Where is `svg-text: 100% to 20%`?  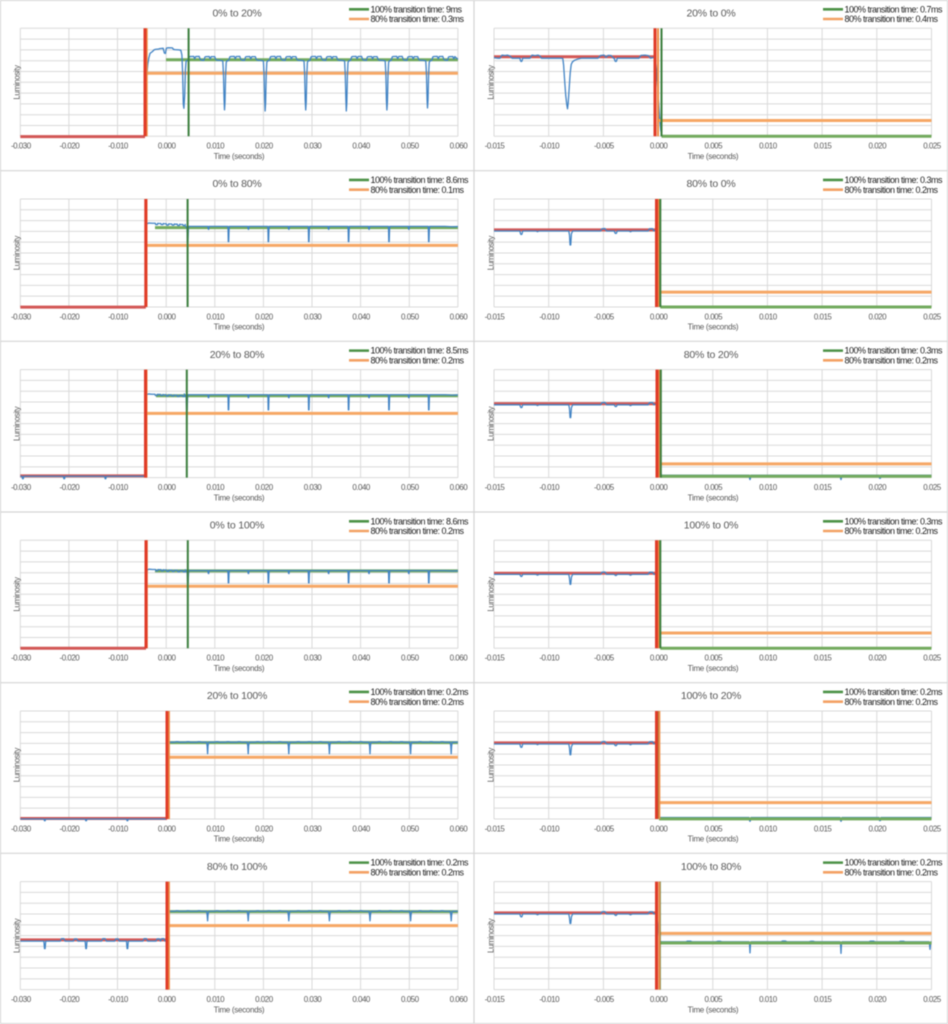 svg-text: 100% to 20% is located at coordinates (711, 696).